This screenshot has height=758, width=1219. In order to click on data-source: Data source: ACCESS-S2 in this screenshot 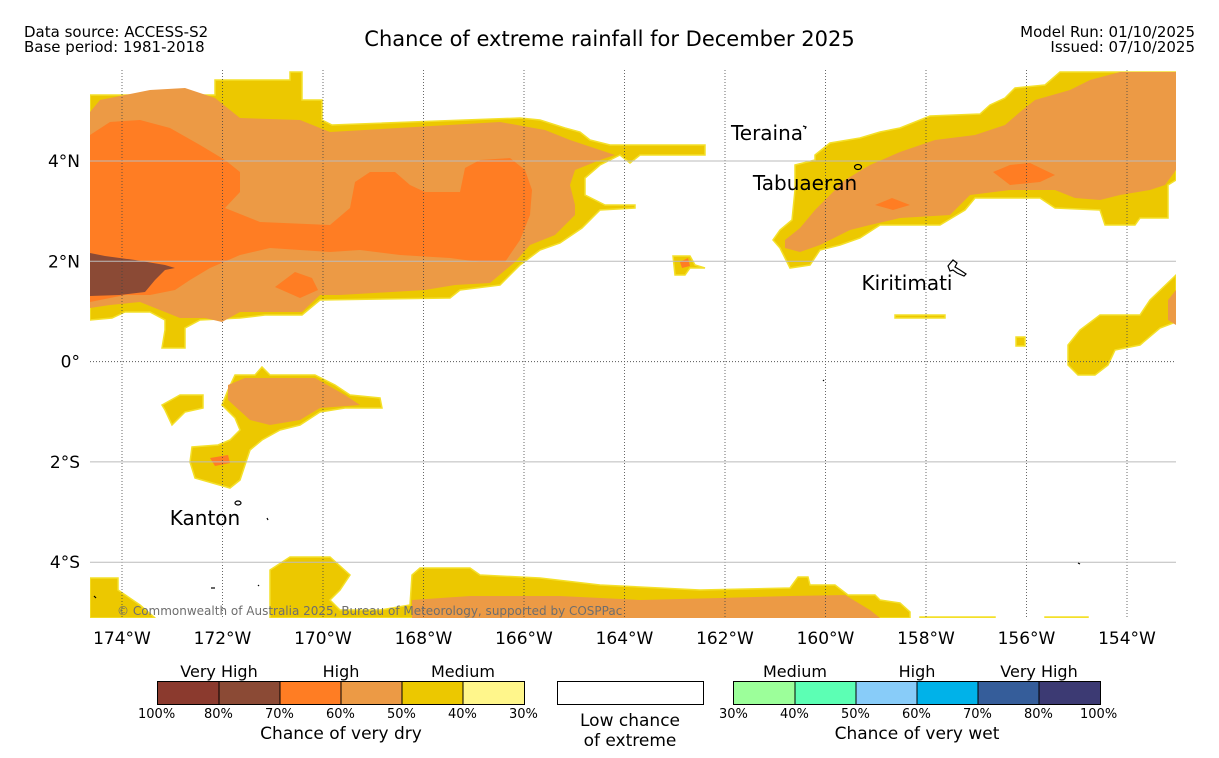, I will do `click(116, 32)`.